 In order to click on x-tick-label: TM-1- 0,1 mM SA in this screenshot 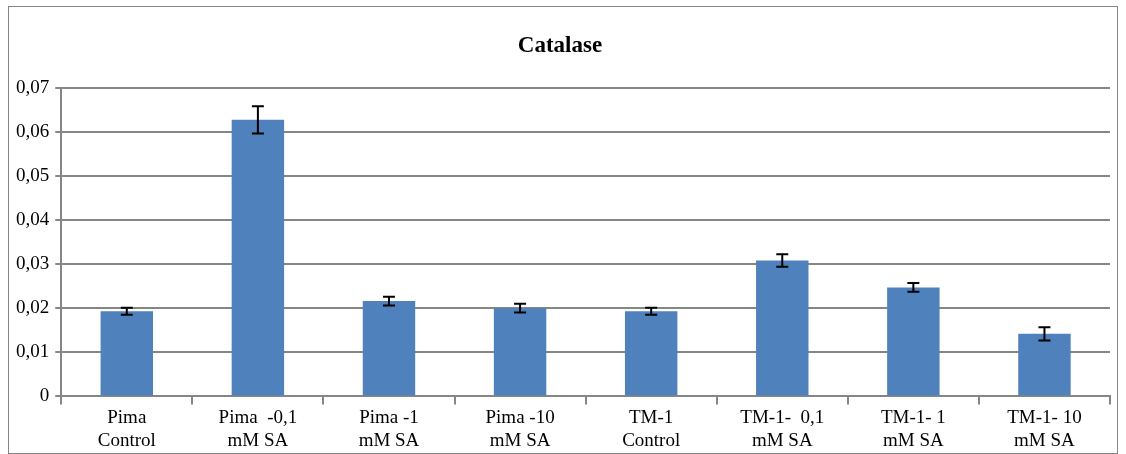, I will do `click(782, 427)`.